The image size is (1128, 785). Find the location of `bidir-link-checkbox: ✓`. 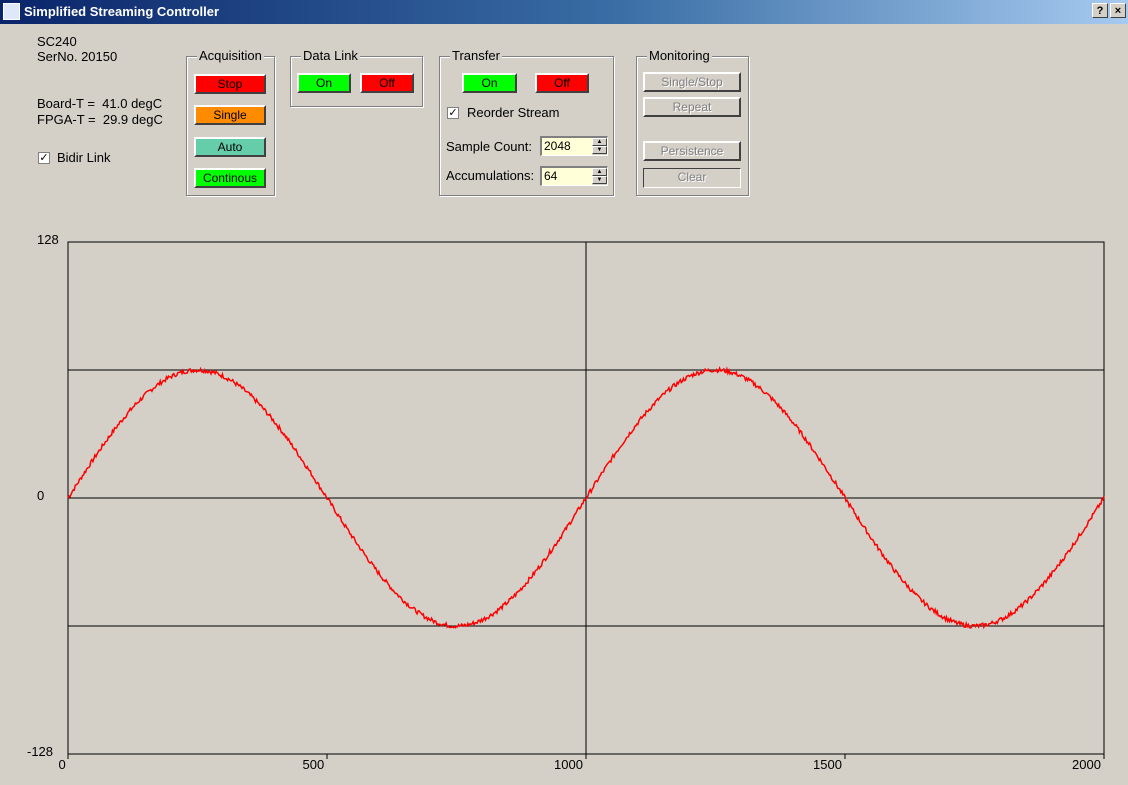

bidir-link-checkbox: ✓ is located at coordinates (44, 158).